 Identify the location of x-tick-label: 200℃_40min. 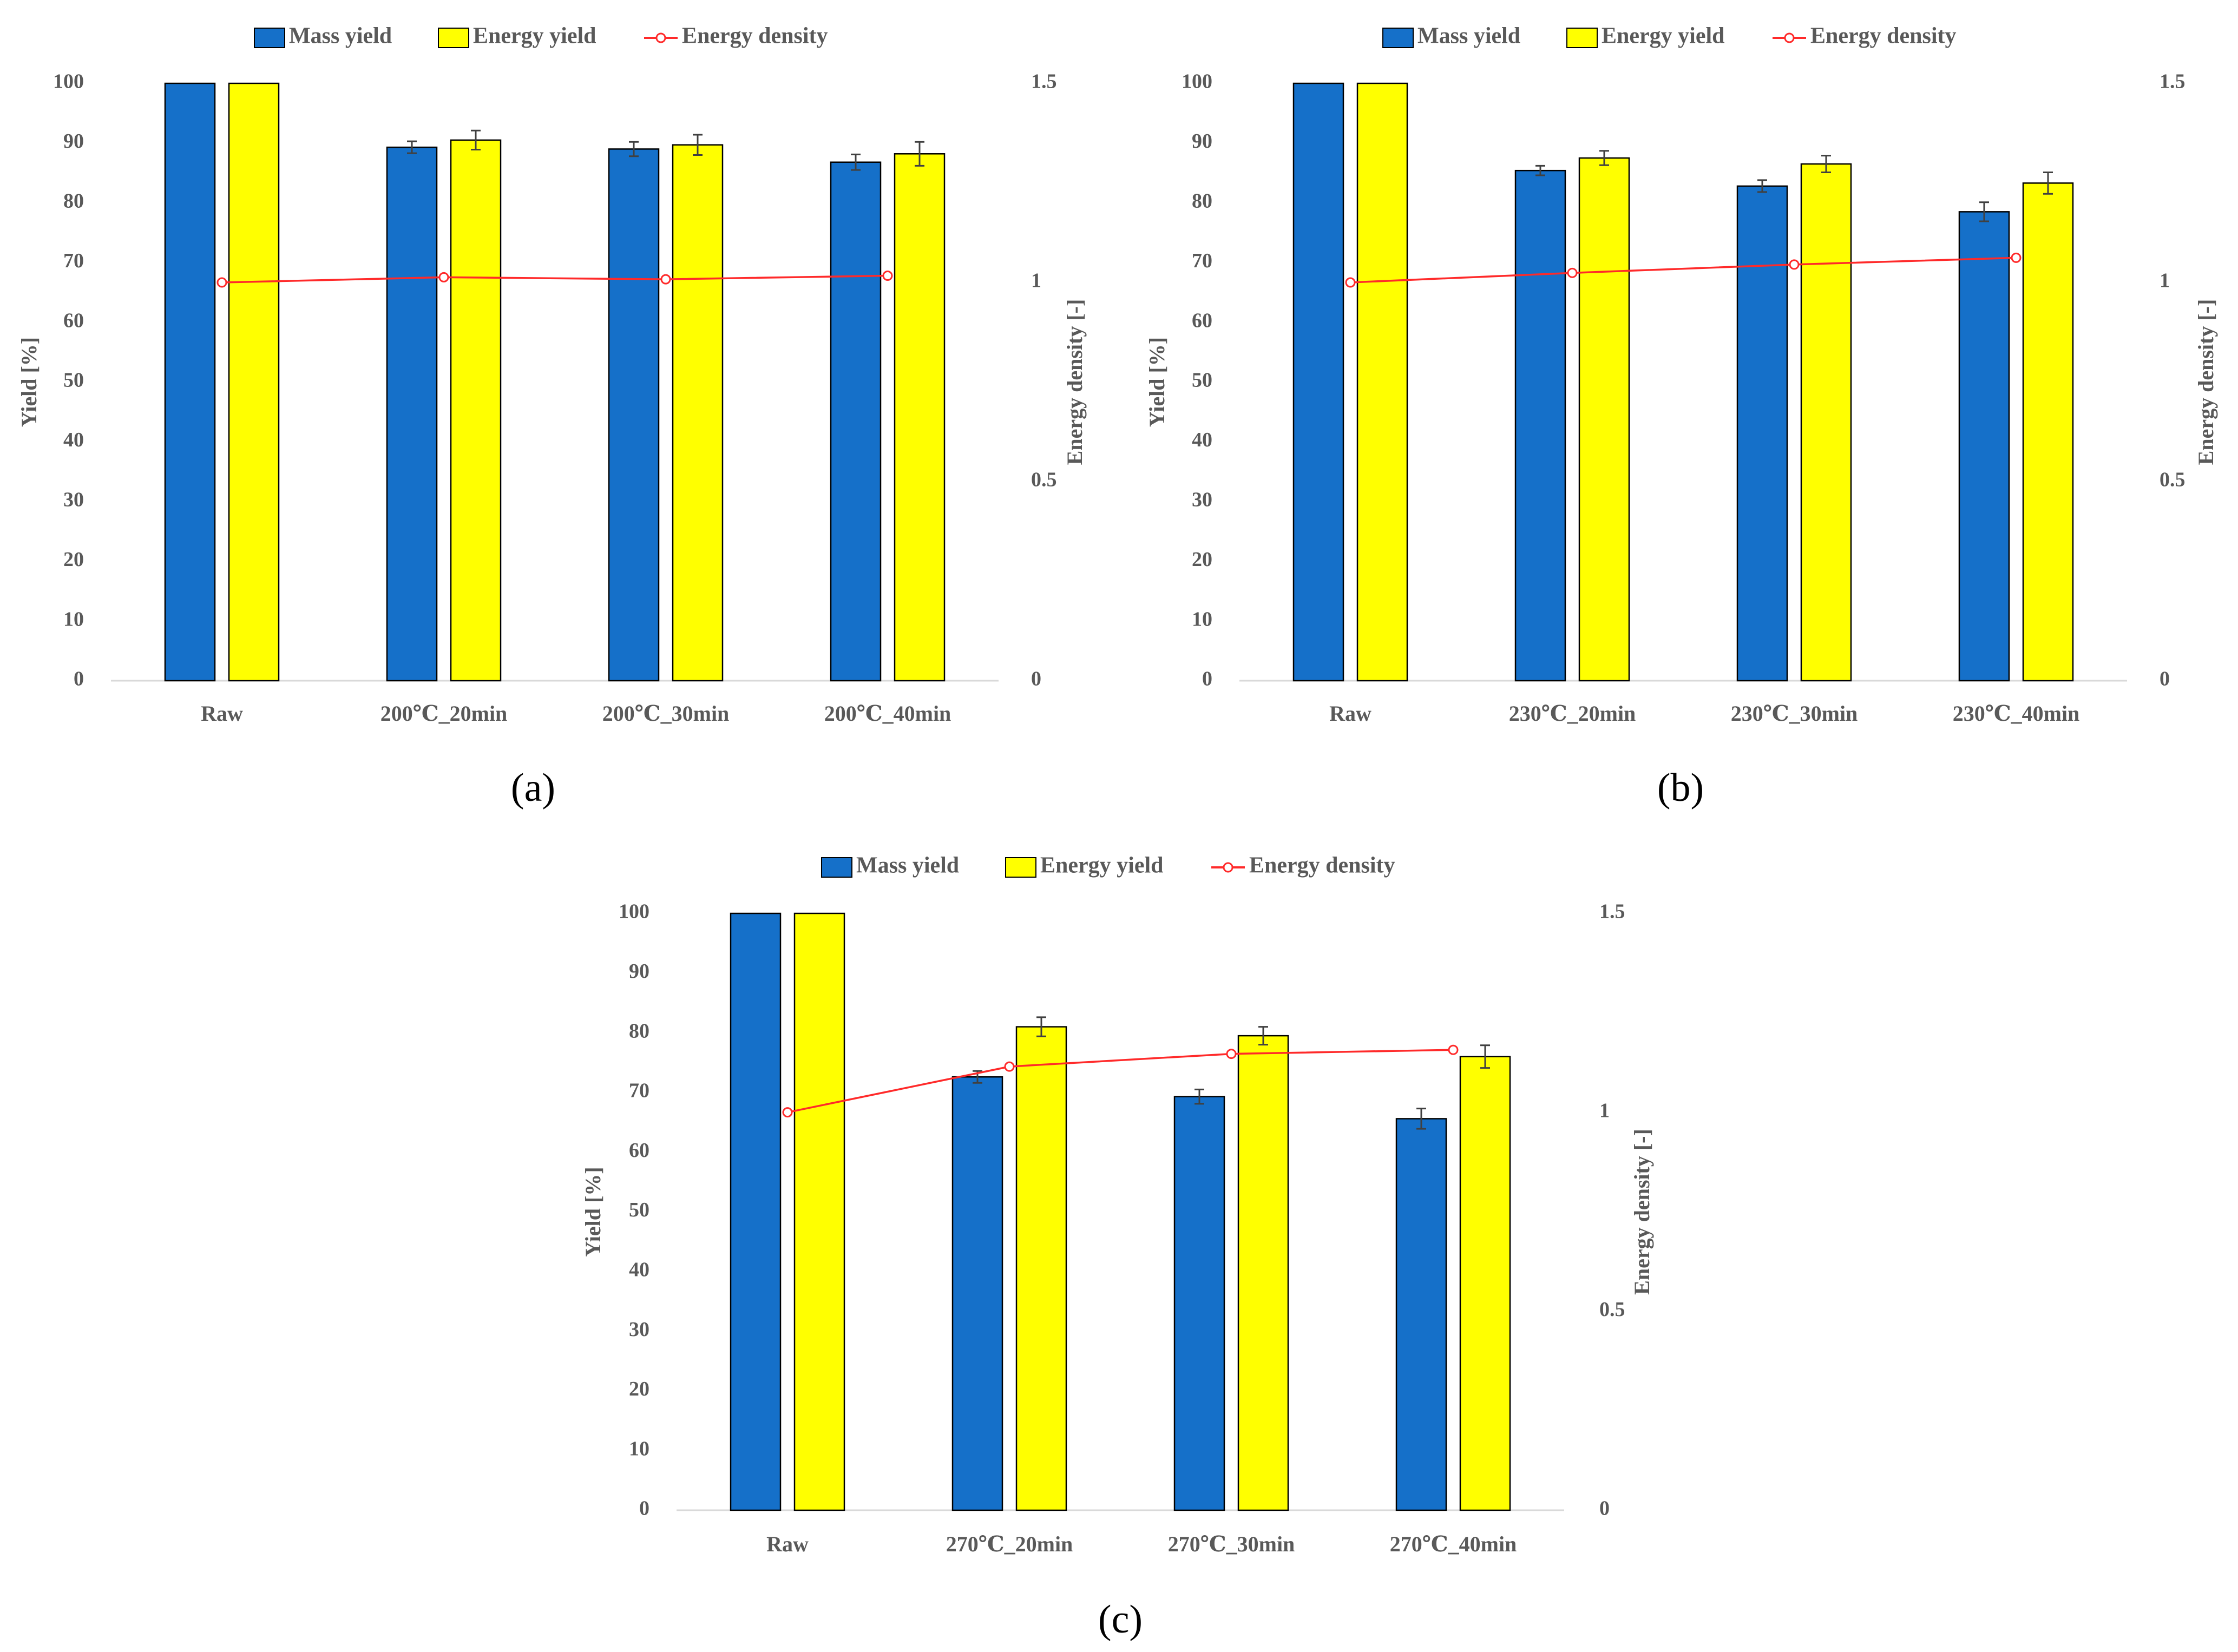
(887, 713).